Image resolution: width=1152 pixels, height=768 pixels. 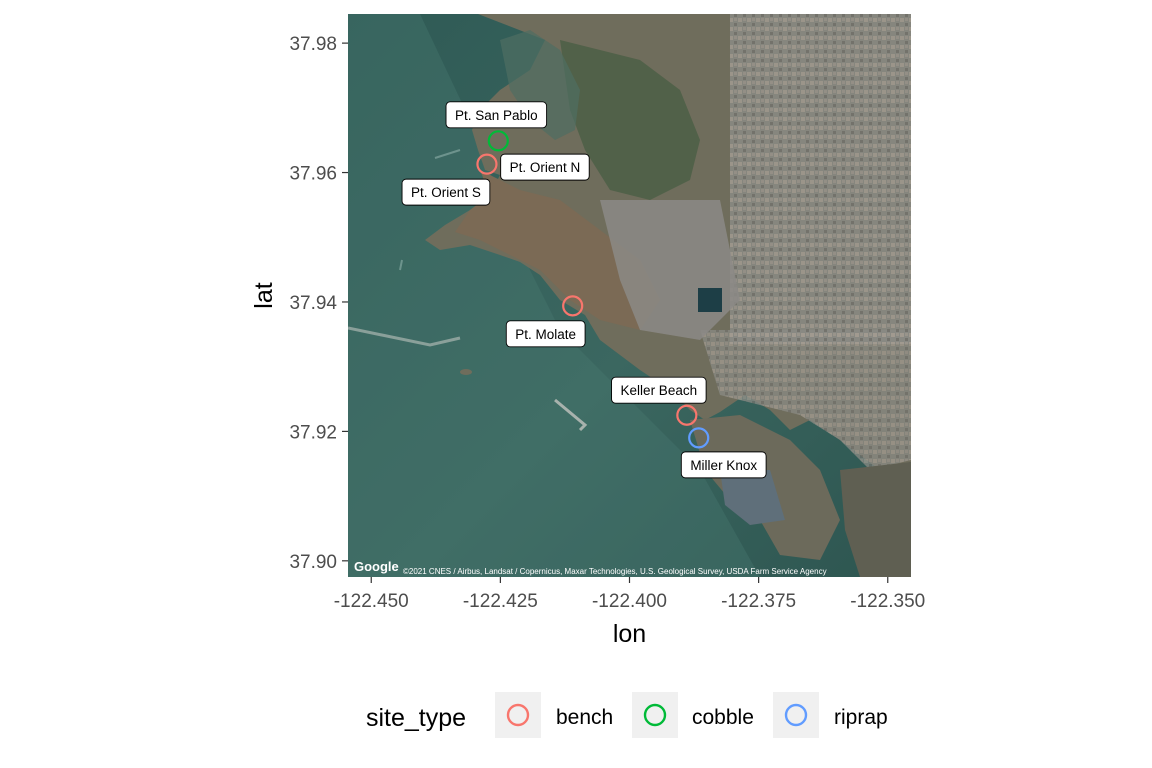 What do you see at coordinates (313, 174) in the screenshot?
I see `y-tick-label: 37.96` at bounding box center [313, 174].